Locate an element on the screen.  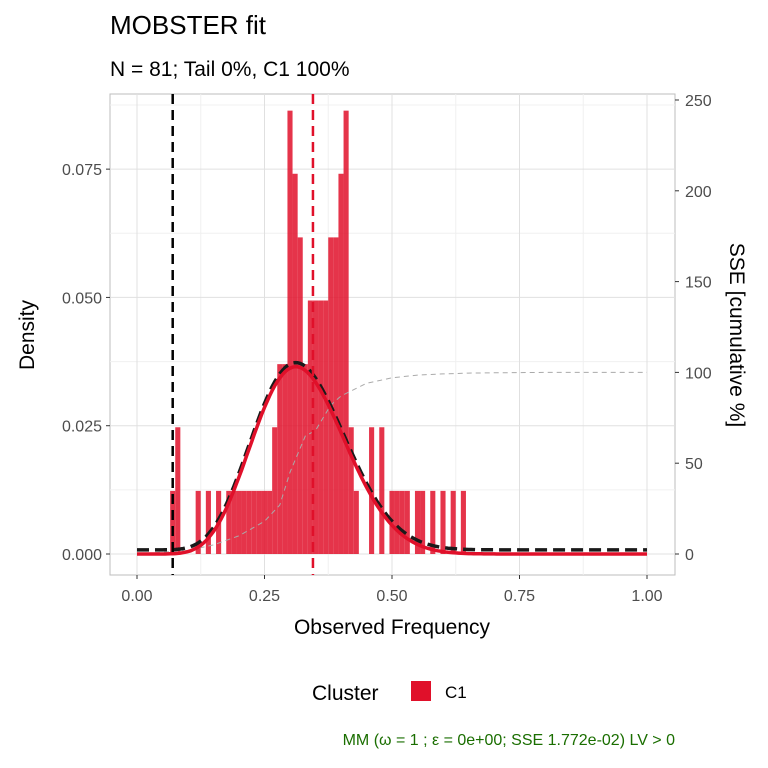
y2-tick-label: 250 is located at coordinates (698, 101).